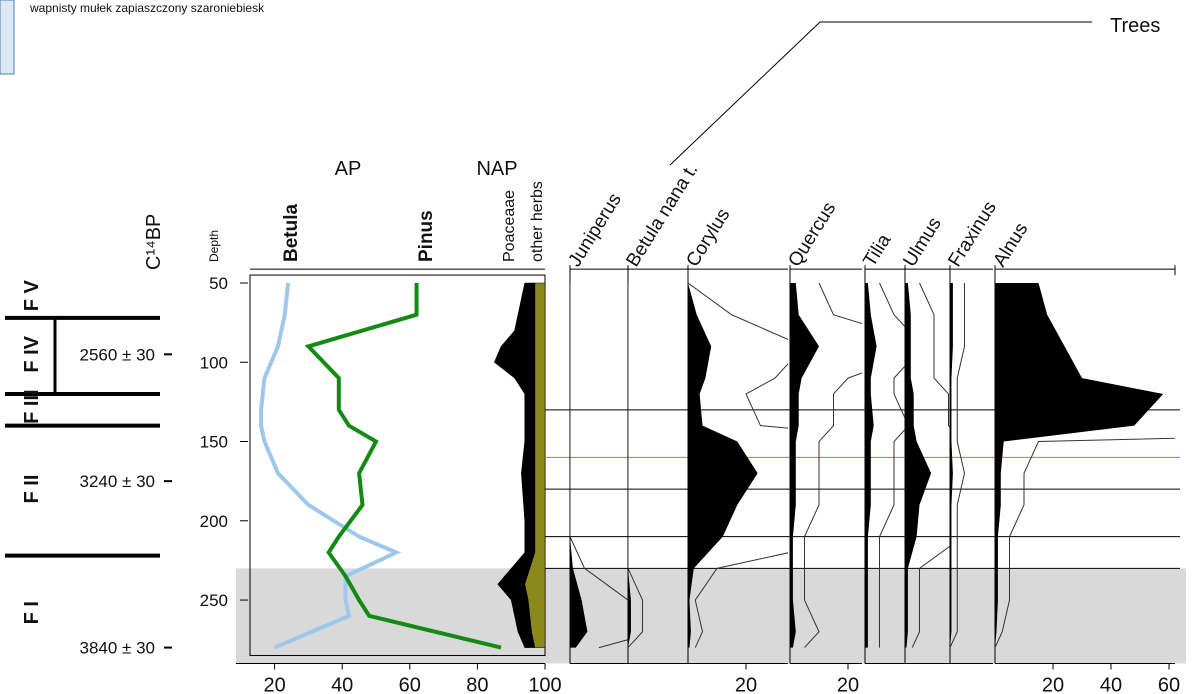 This screenshot has width=1197, height=694. Describe the element at coordinates (117, 354) in the screenshot. I see `date-label: 2560 ± 30` at that location.